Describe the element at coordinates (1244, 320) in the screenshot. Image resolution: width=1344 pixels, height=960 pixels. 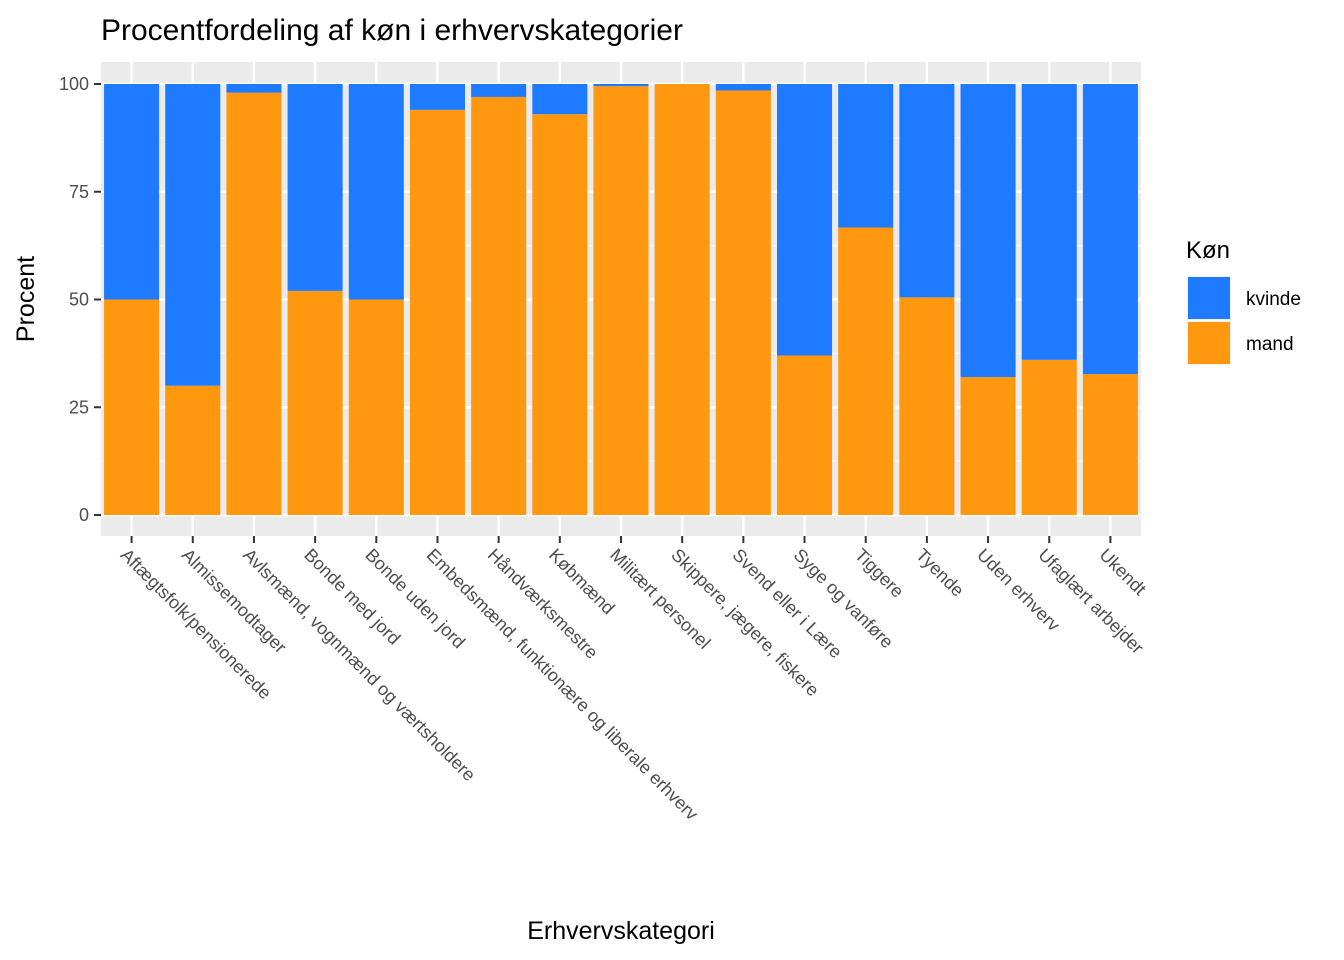
I see `legend-items: kvinde mand` at that location.